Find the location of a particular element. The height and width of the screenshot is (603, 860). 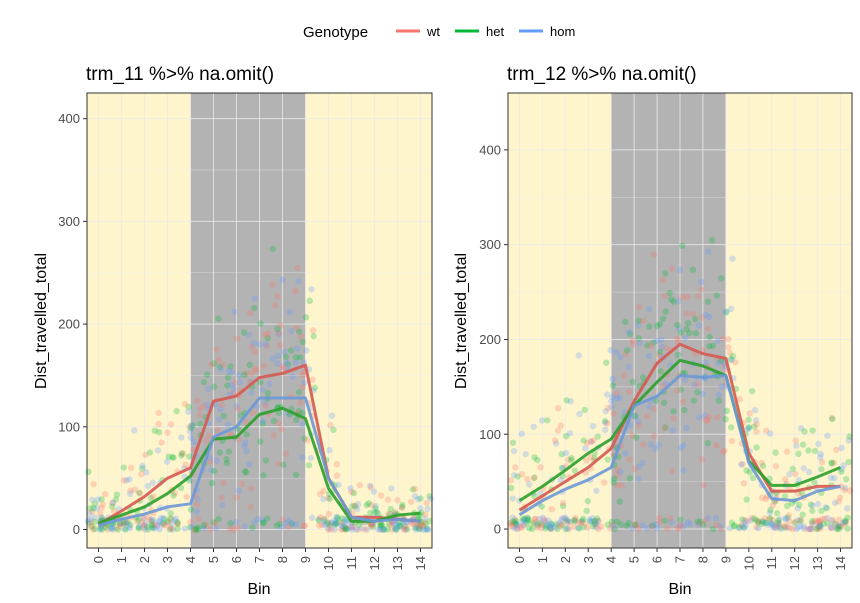

x-tick-label: 3 is located at coordinates (588, 559).